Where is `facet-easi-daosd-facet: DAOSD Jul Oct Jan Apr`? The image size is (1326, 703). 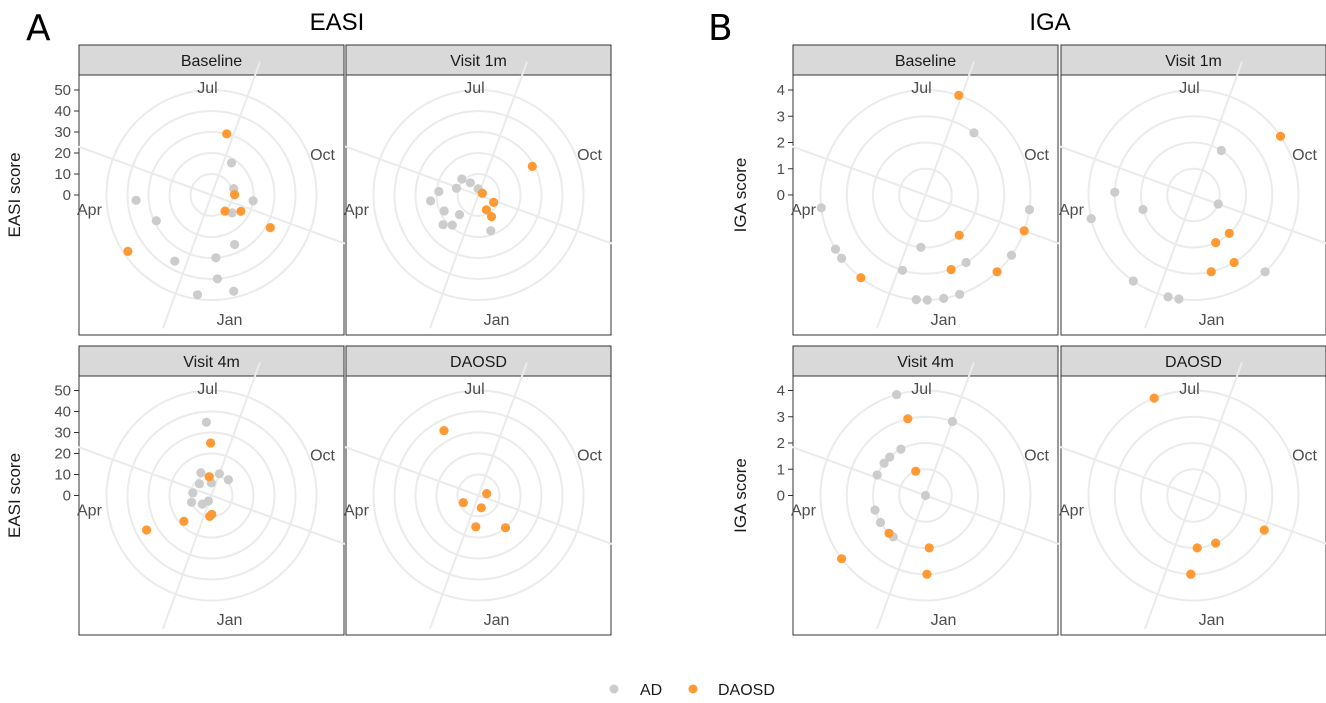 facet-easi-daosd-facet: DAOSD Jul Oct Jan Apr is located at coordinates (478, 490).